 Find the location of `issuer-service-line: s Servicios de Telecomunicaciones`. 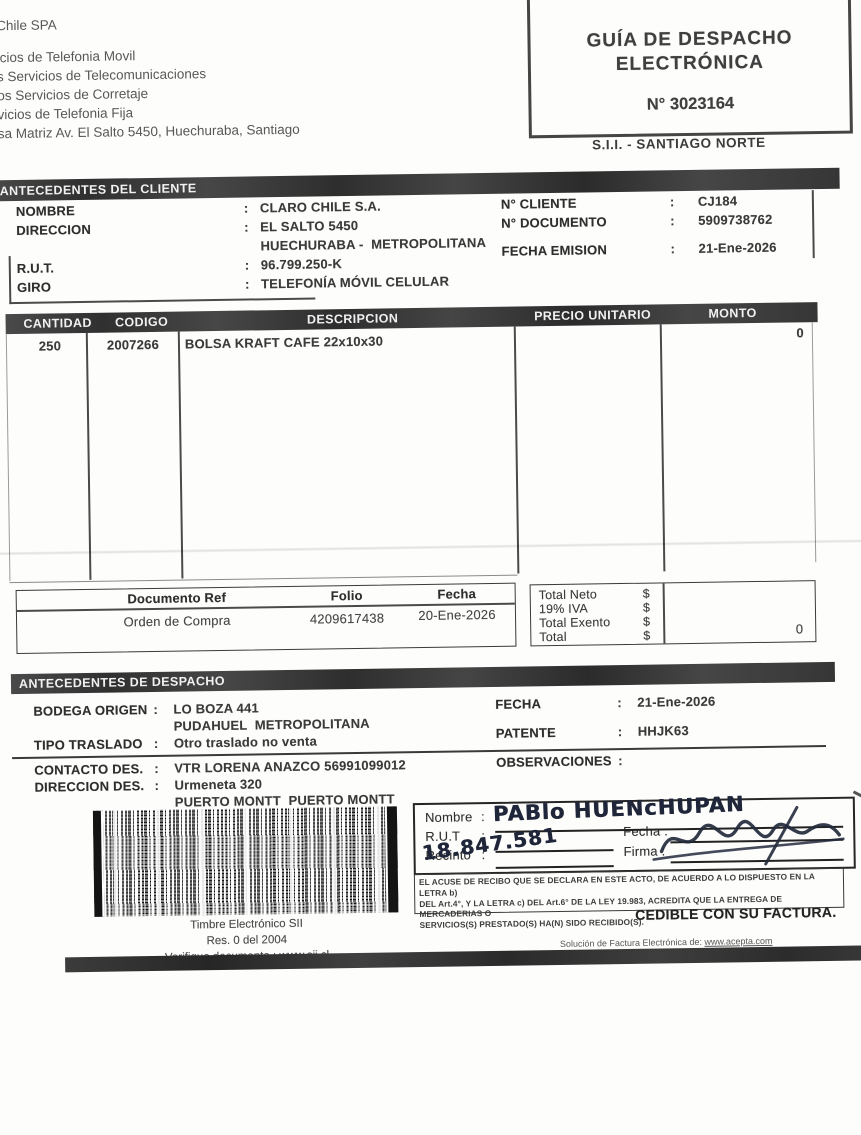

issuer-service-line: s Servicios de Telecomunicaciones is located at coordinates (103, 75).